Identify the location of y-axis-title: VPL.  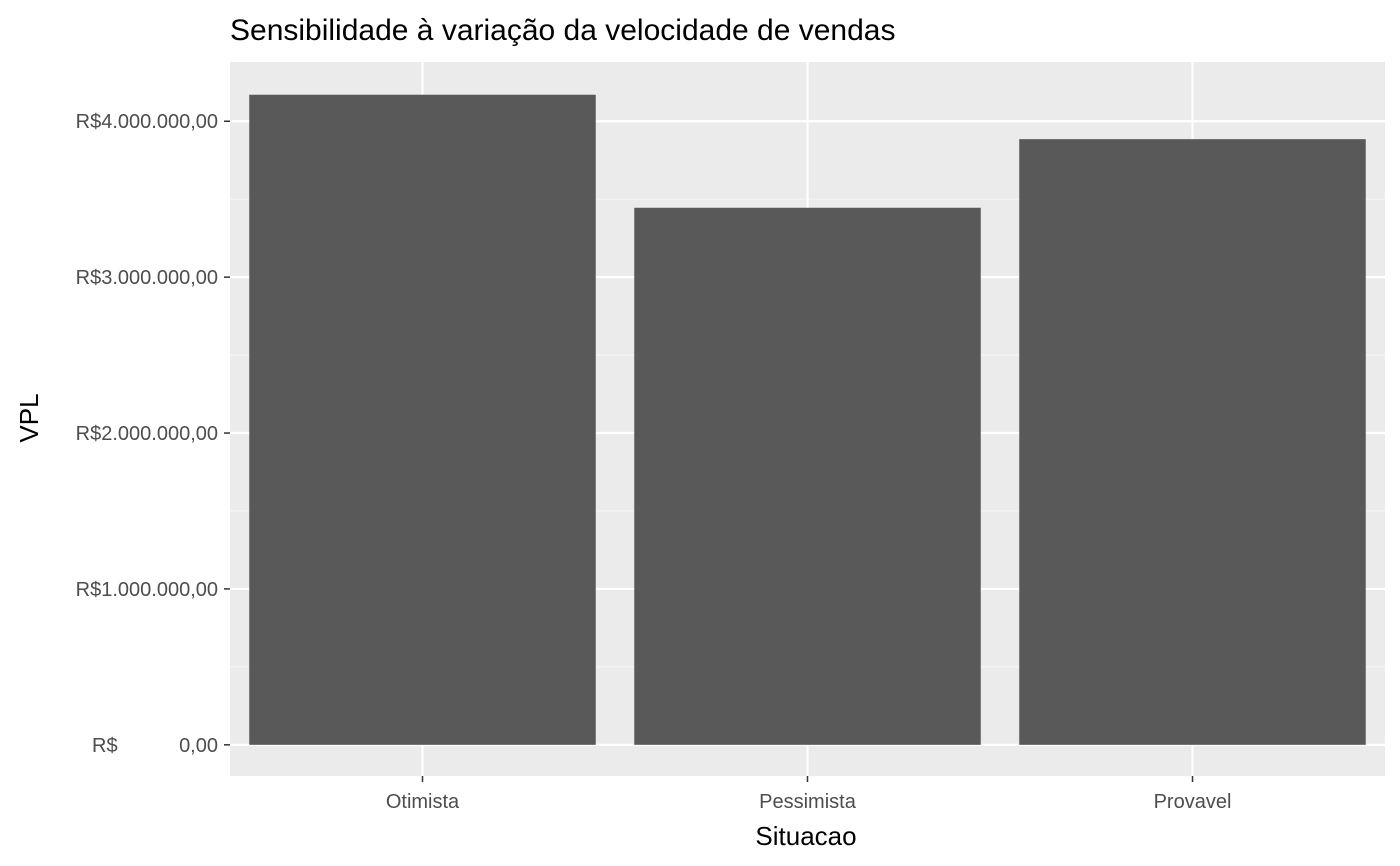
(29, 417).